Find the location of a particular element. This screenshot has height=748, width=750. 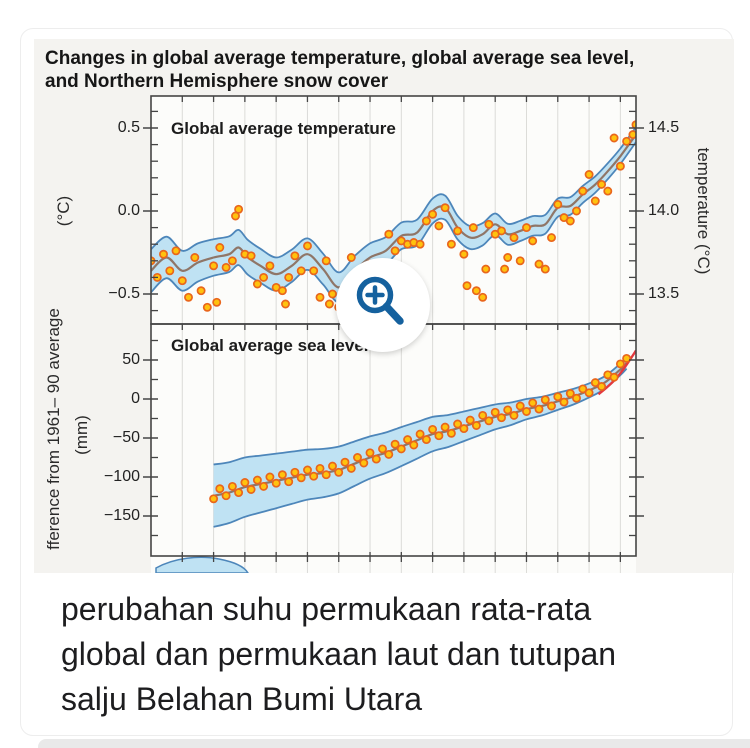

zoom-in-icon is located at coordinates (380, 300).